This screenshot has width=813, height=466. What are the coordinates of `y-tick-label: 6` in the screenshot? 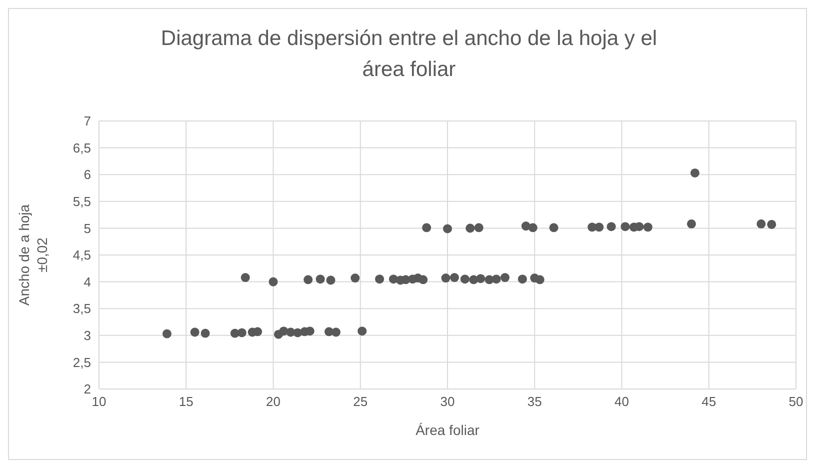 It's located at (87, 174).